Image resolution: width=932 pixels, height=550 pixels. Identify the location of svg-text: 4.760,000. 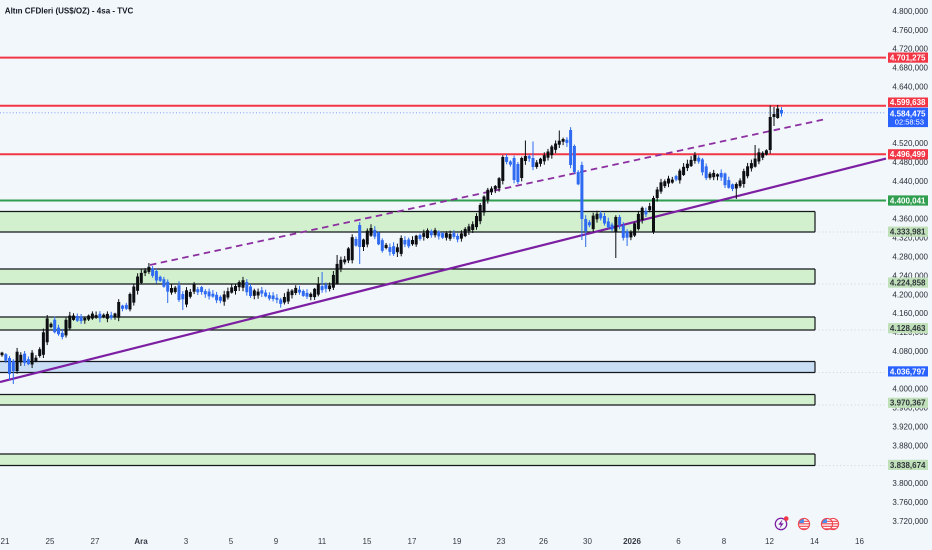
(910, 30).